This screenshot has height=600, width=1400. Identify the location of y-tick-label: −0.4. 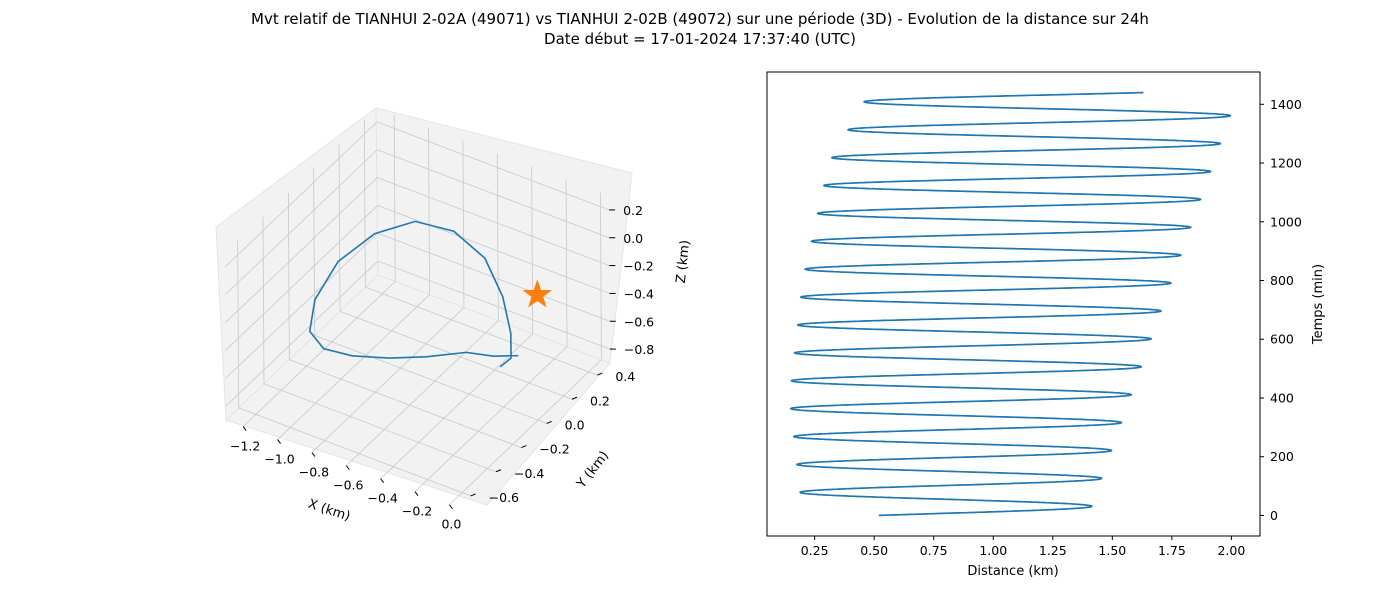
(529, 473).